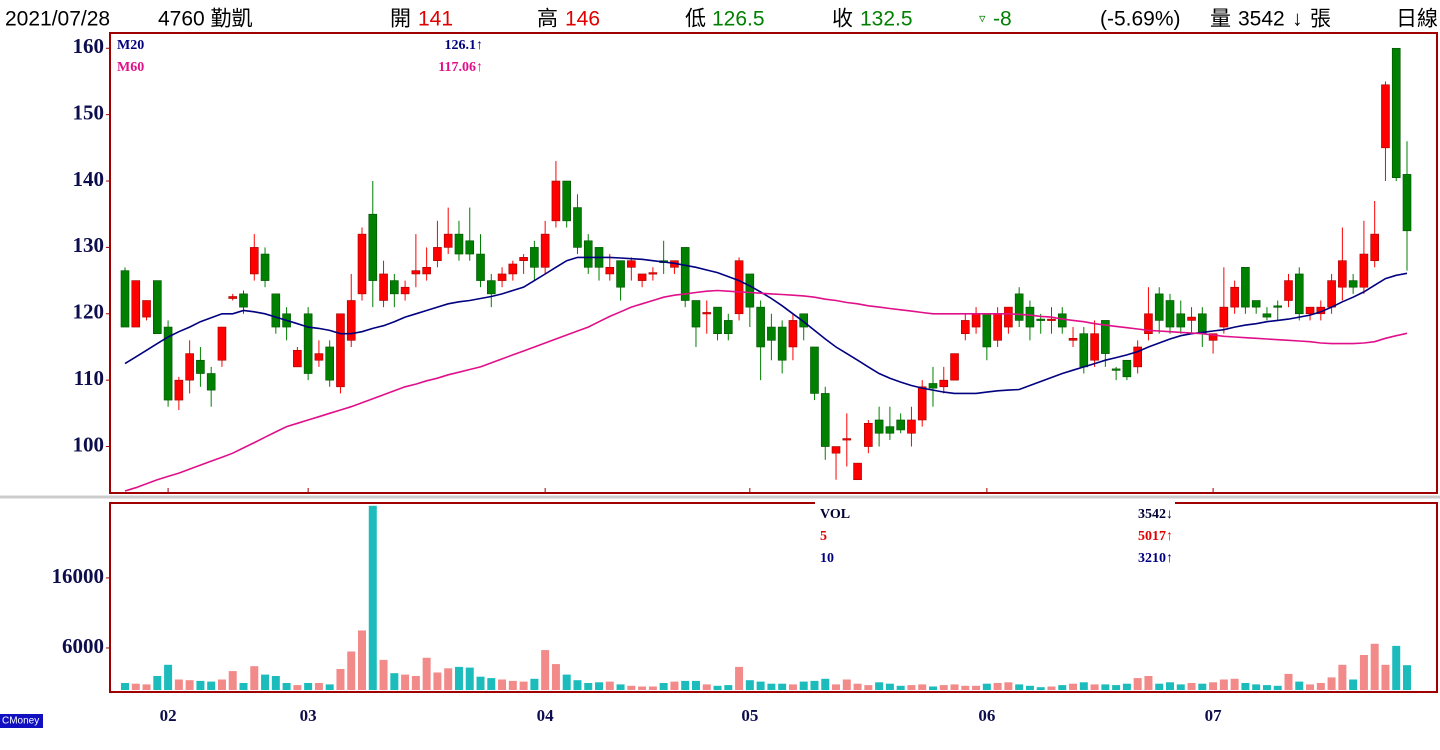 This screenshot has width=1440, height=750. Describe the element at coordinates (78, 576) in the screenshot. I see `volume-y-tick-label: 16000` at that location.